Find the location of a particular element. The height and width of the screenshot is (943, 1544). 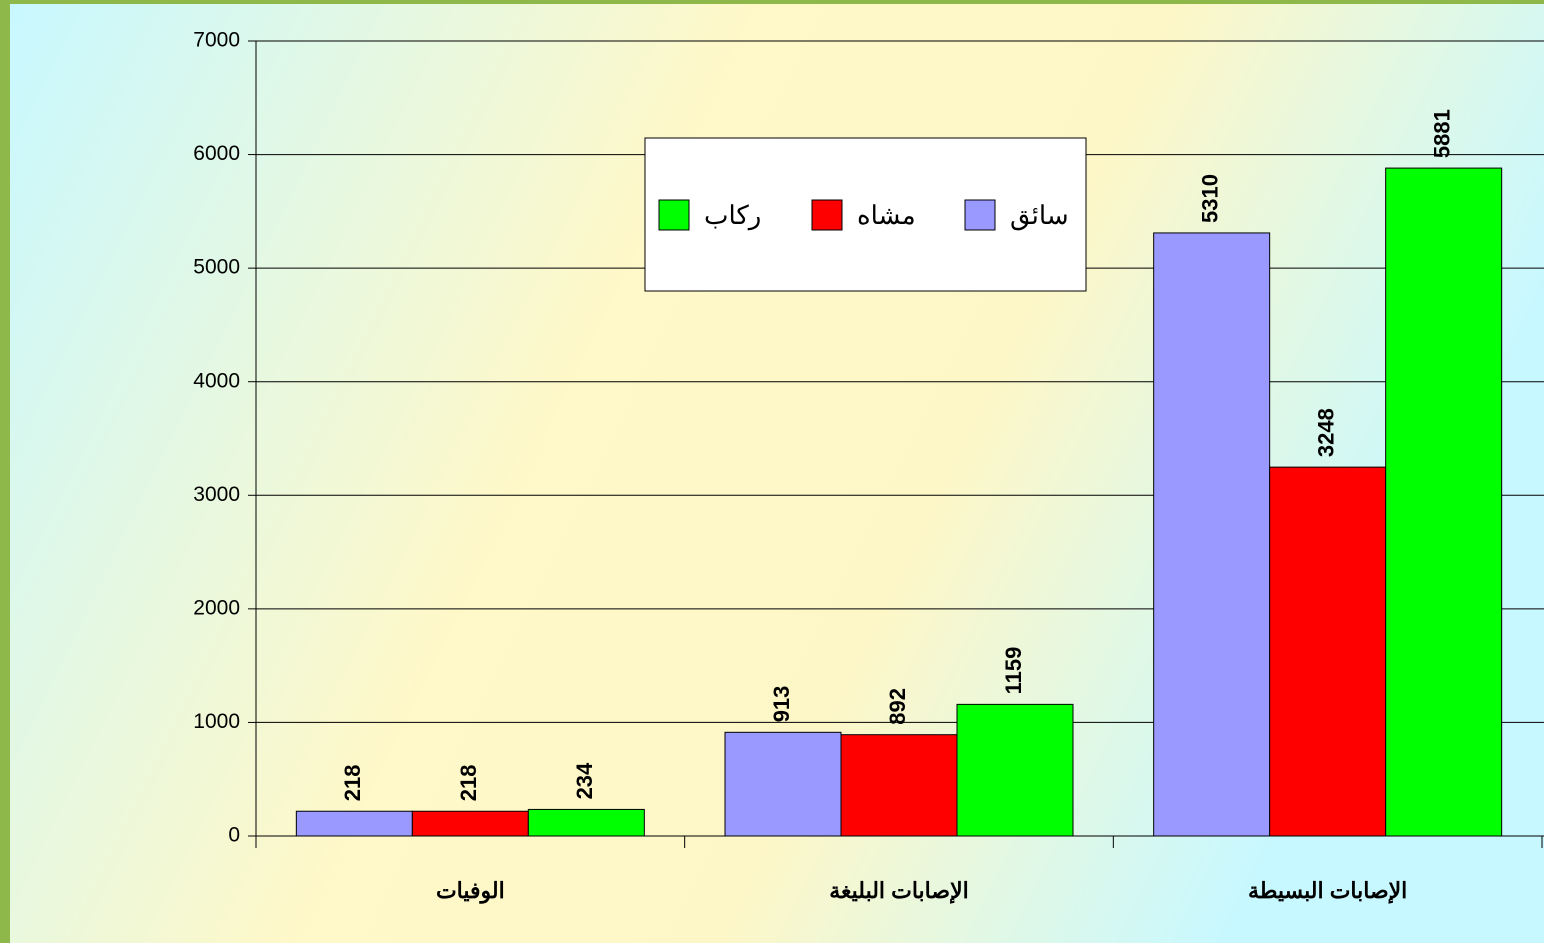

y-tick-label: 0 is located at coordinates (234, 835).